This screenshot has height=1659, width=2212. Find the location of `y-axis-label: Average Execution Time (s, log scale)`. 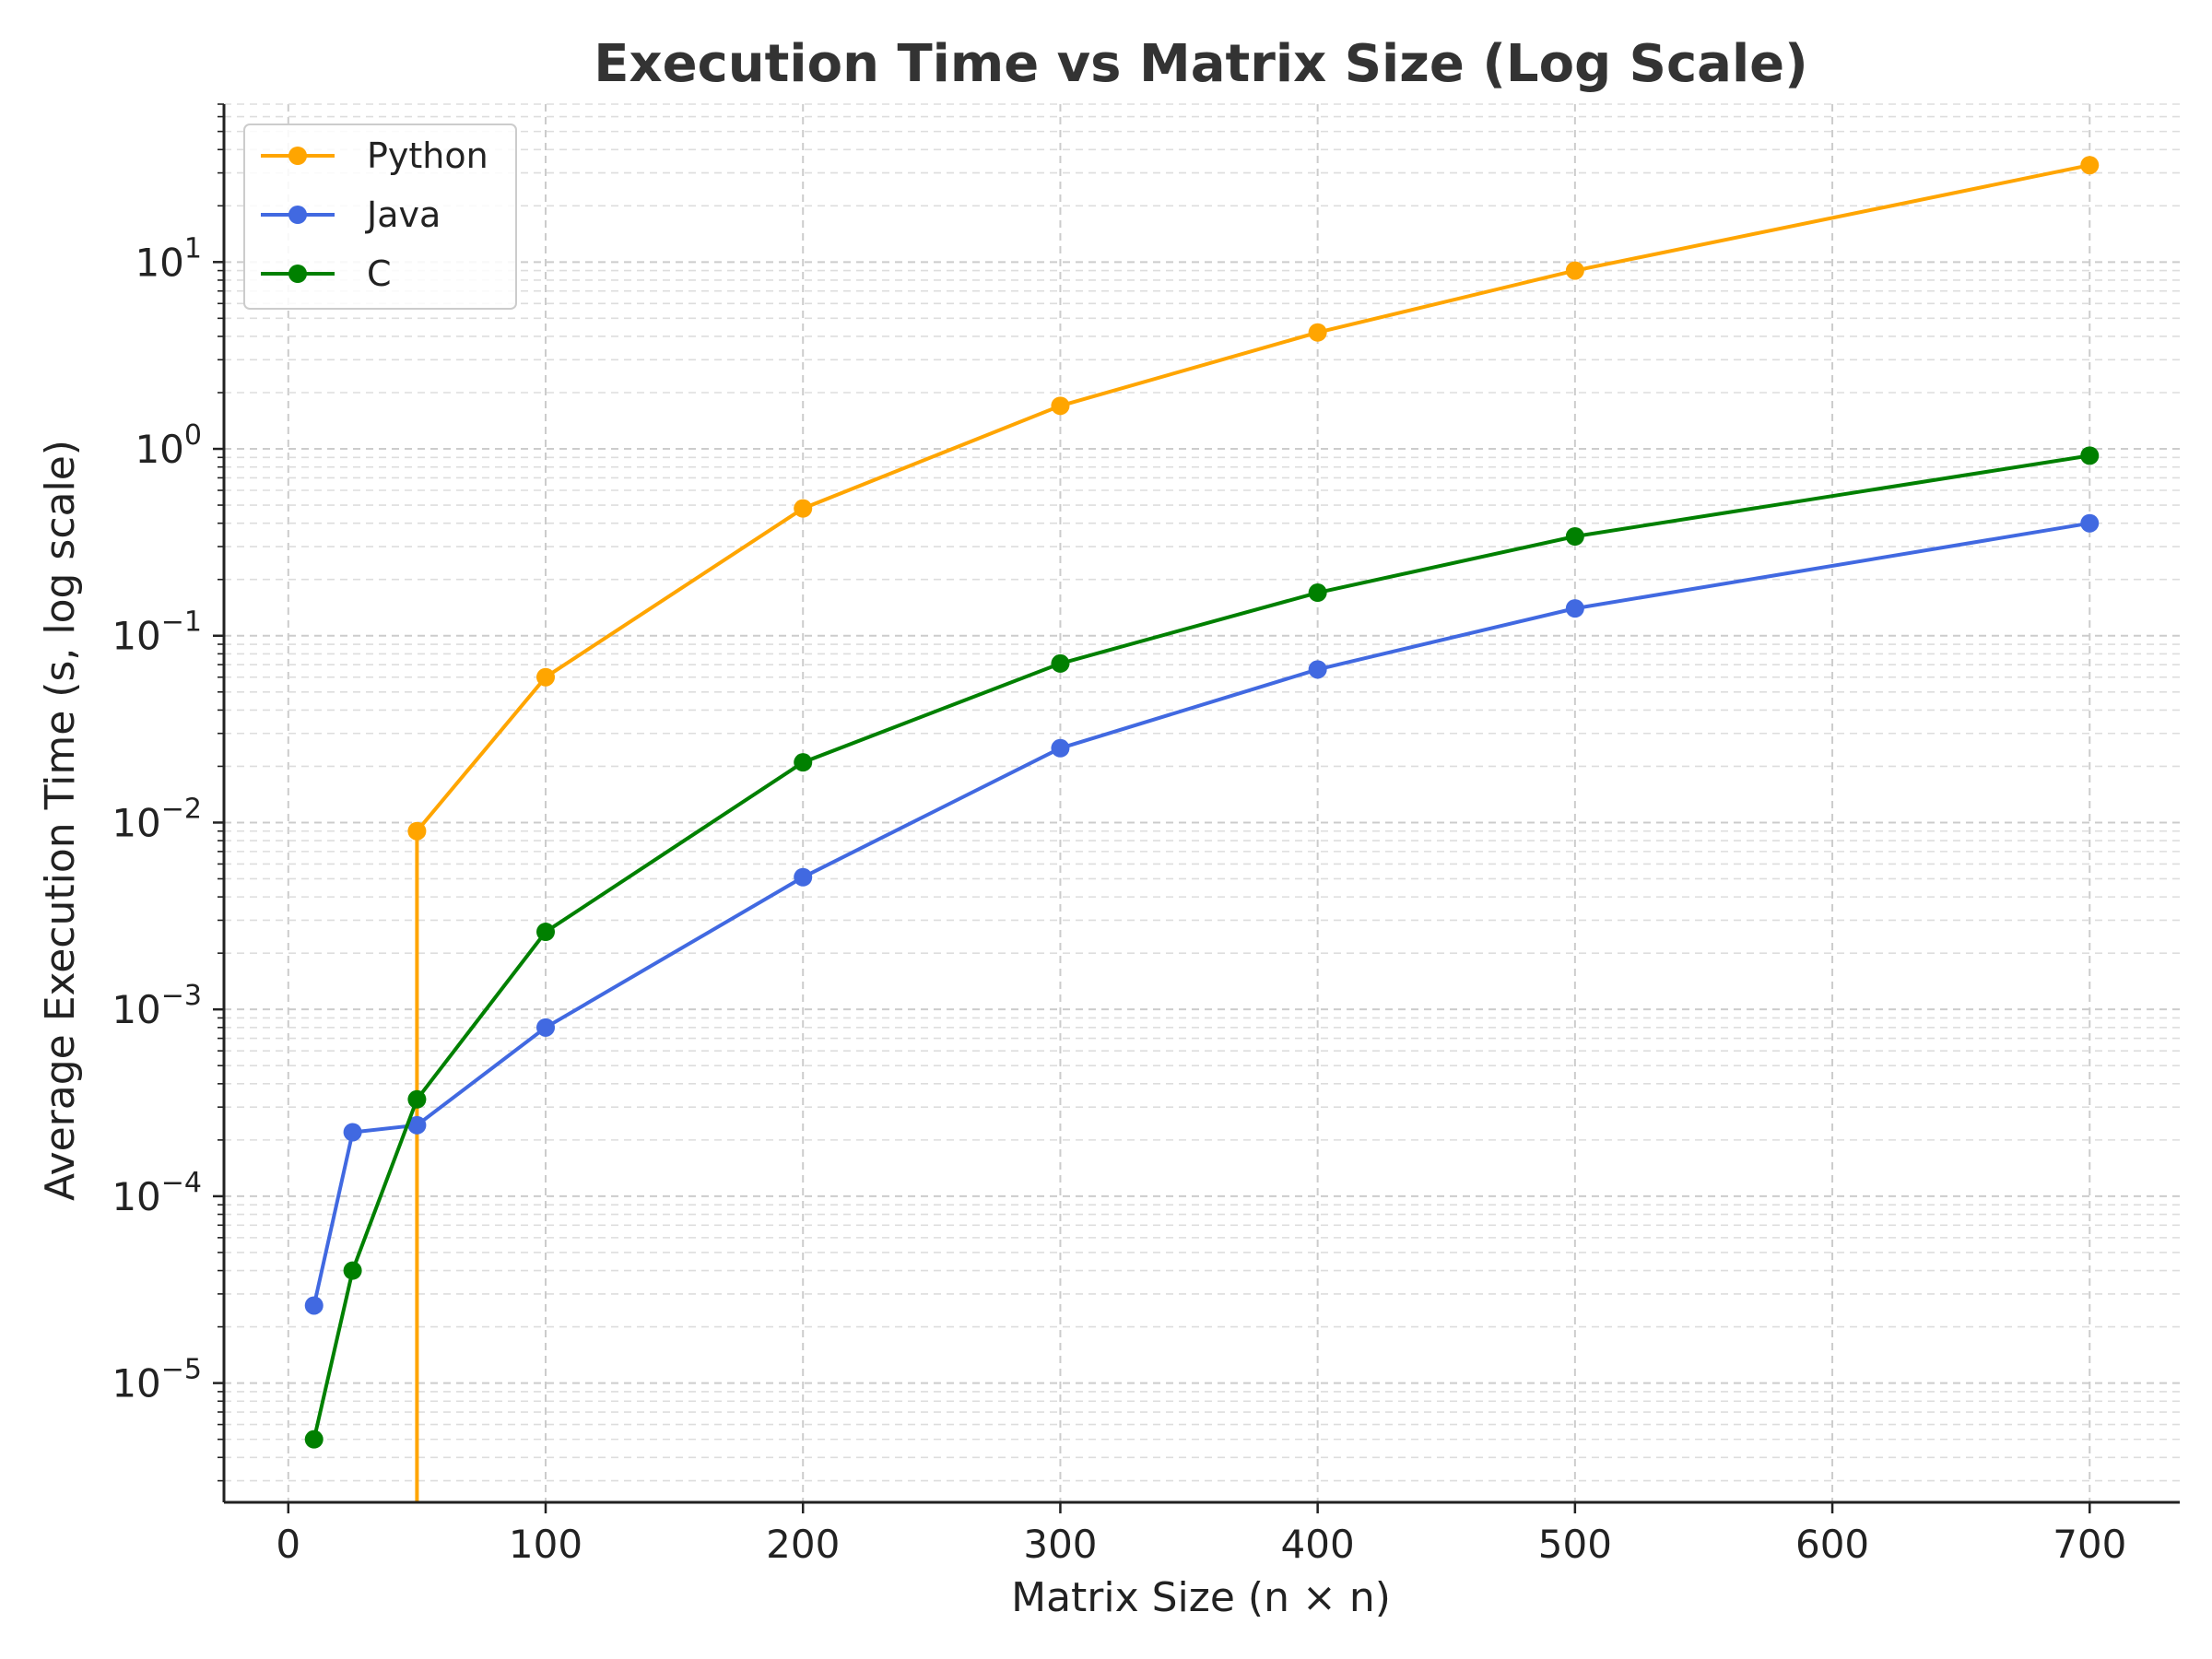

y-axis-label: Average Execution Time (s, log scale) is located at coordinates (60, 820).